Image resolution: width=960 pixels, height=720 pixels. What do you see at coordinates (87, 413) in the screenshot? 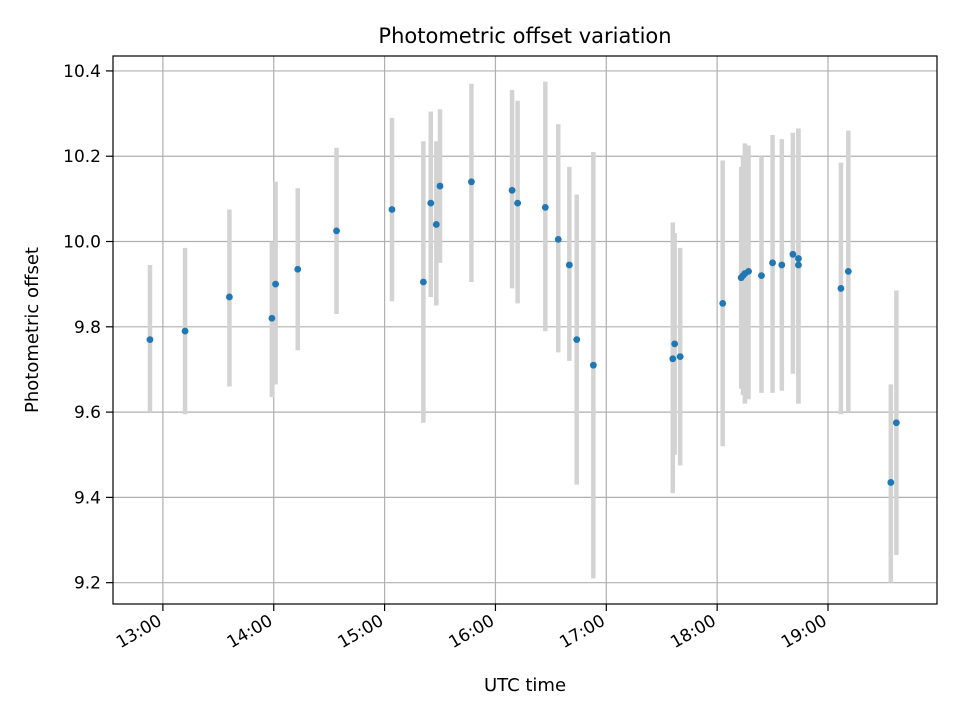
I see `y-tick-label: 9.6` at bounding box center [87, 413].